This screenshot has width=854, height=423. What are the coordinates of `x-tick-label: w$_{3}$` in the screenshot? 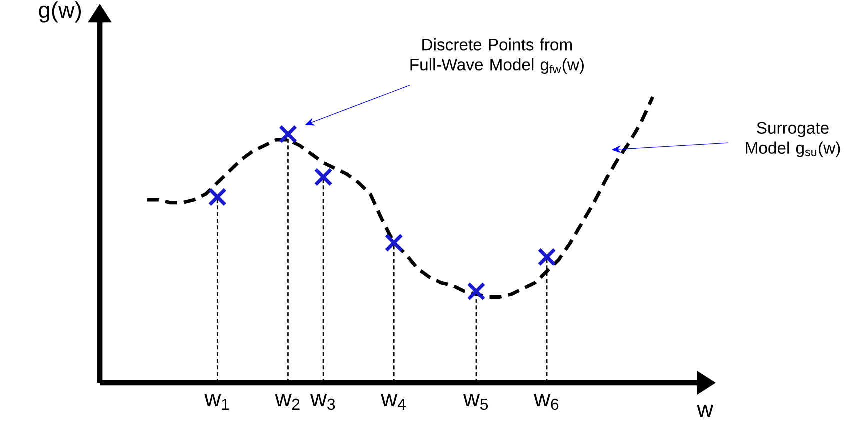 It's located at (323, 402).